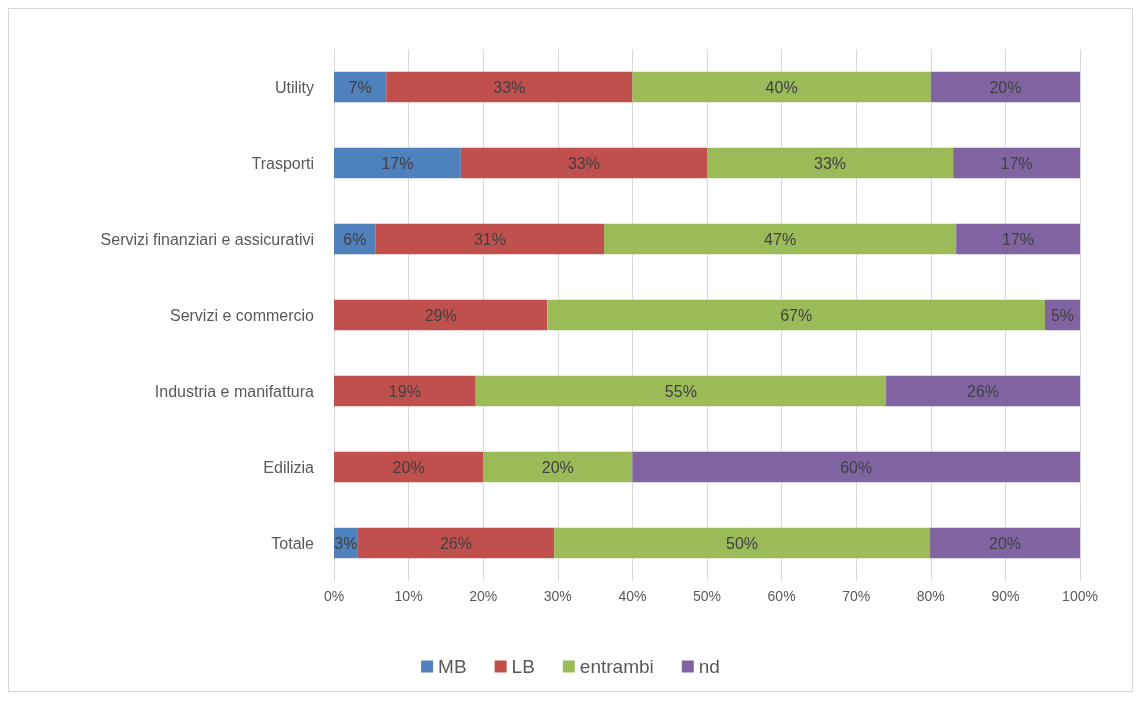 The width and height of the screenshot is (1143, 702). Describe the element at coordinates (346, 543) in the screenshot. I see `data-label: 3%` at that location.